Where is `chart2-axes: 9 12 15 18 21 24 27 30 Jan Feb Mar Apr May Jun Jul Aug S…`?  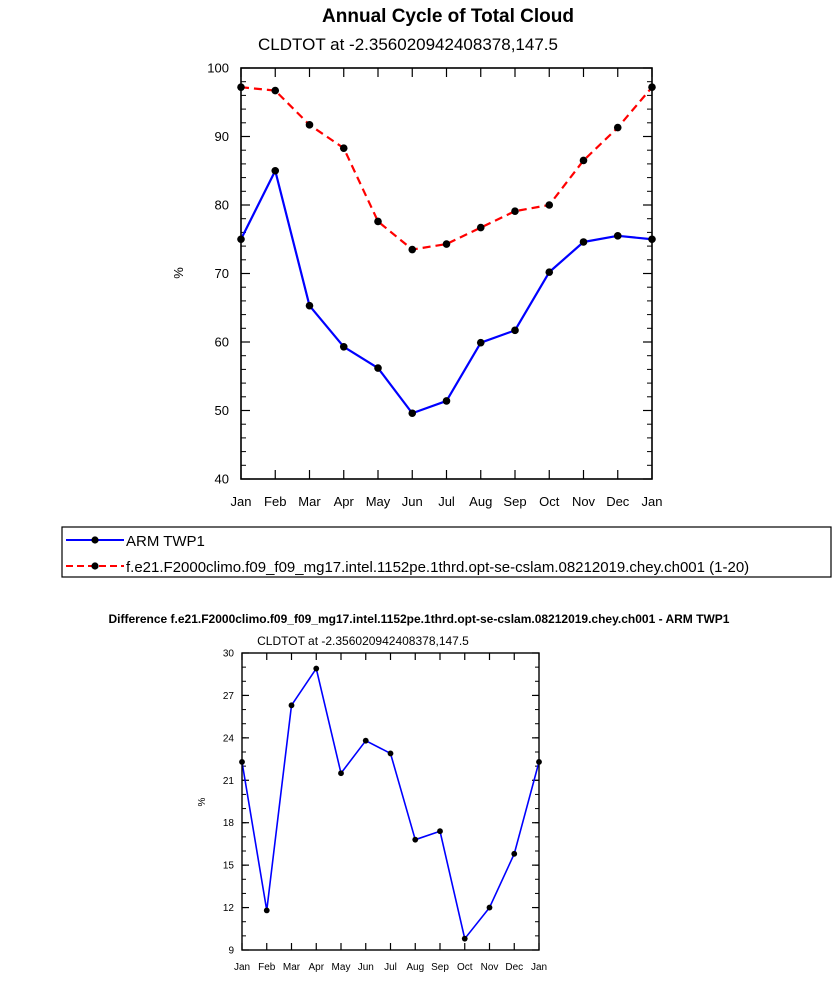
chart2-axes: 9 12 15 18 21 24 27 30 Jan Feb Mar Apr May Jun Jul Aug S… is located at coordinates (385, 811).